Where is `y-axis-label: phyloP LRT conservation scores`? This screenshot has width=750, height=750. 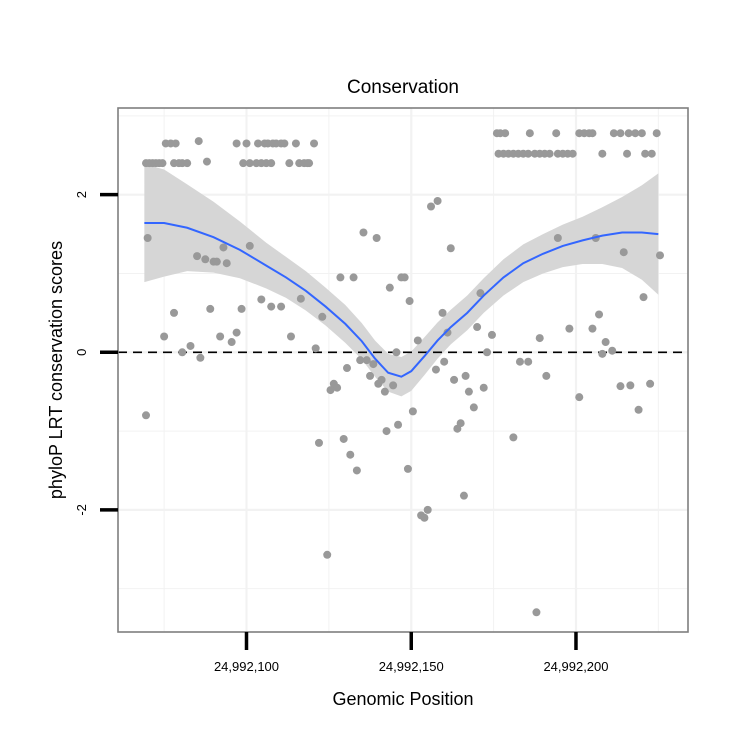
y-axis-label: phyloP LRT conservation scores is located at coordinates (56, 370).